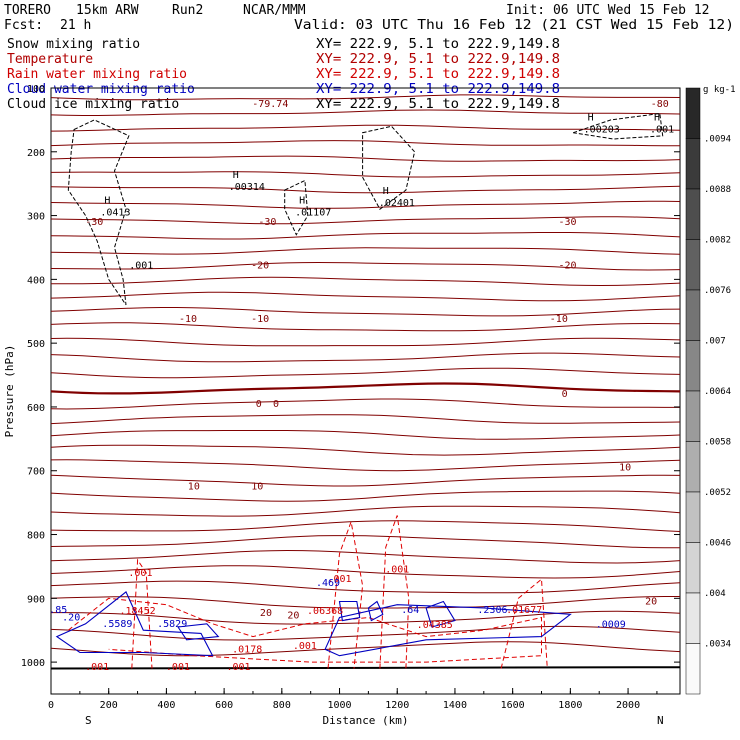 Image resolution: width=740 pixels, height=740 pixels. Describe the element at coordinates (270, 104) in the screenshot. I see `temperature-label: -79.74` at that location.